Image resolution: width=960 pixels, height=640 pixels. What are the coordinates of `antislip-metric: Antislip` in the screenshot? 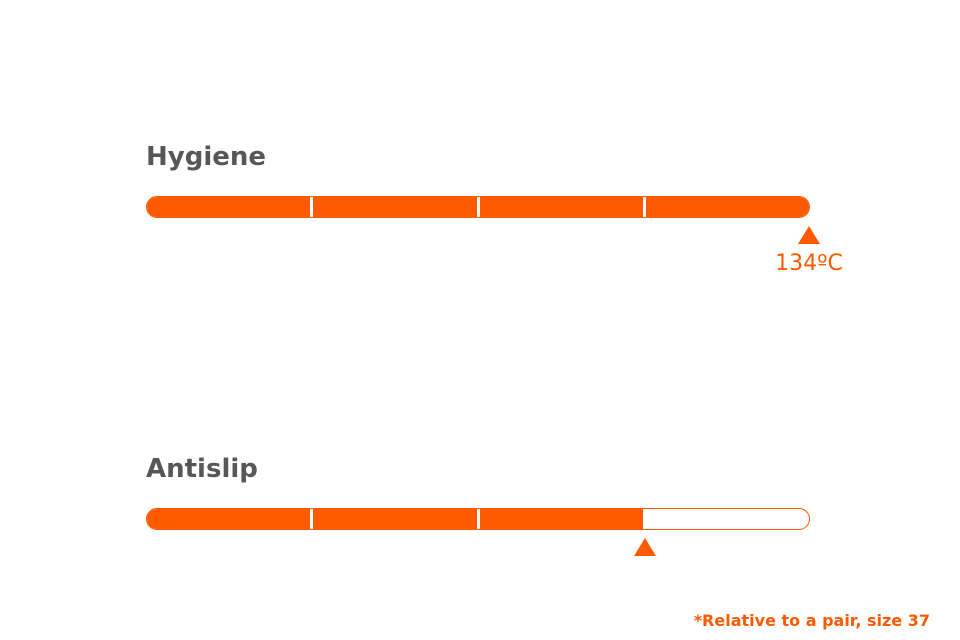 It's located at (478, 504).